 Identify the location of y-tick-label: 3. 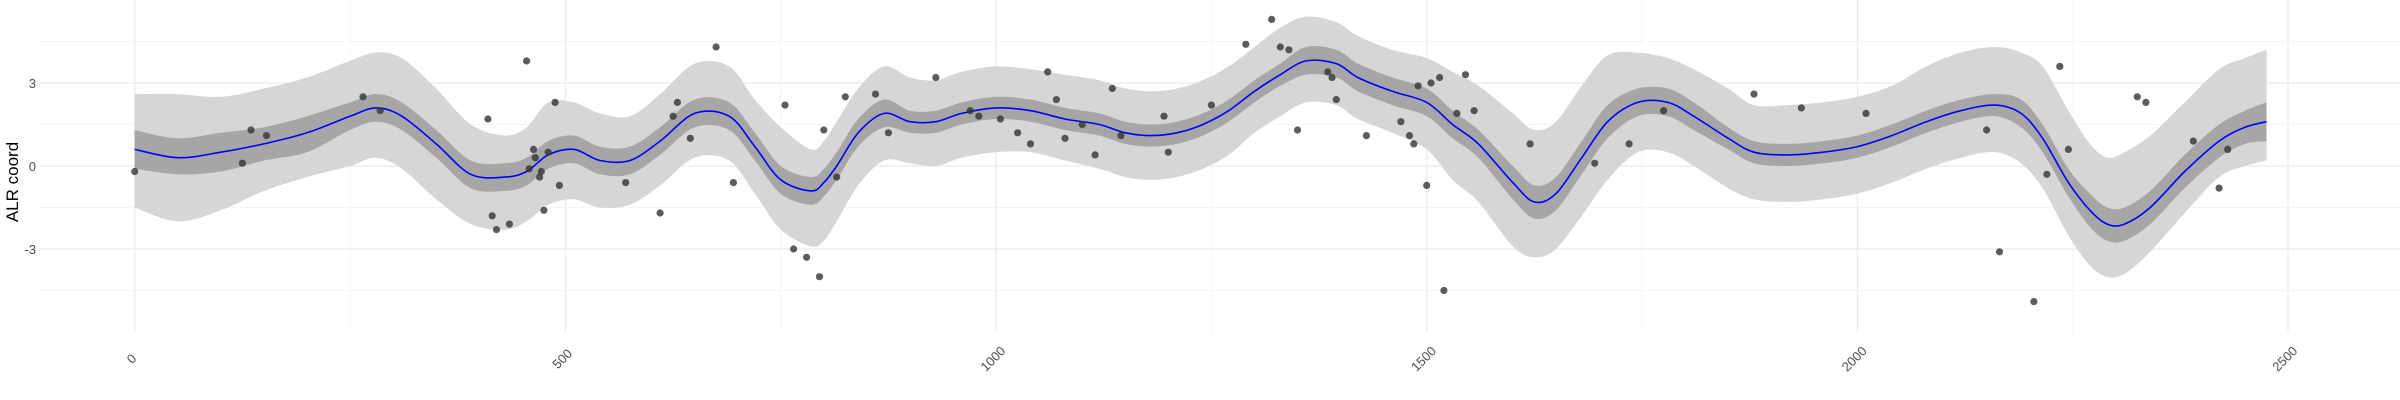
(32, 83).